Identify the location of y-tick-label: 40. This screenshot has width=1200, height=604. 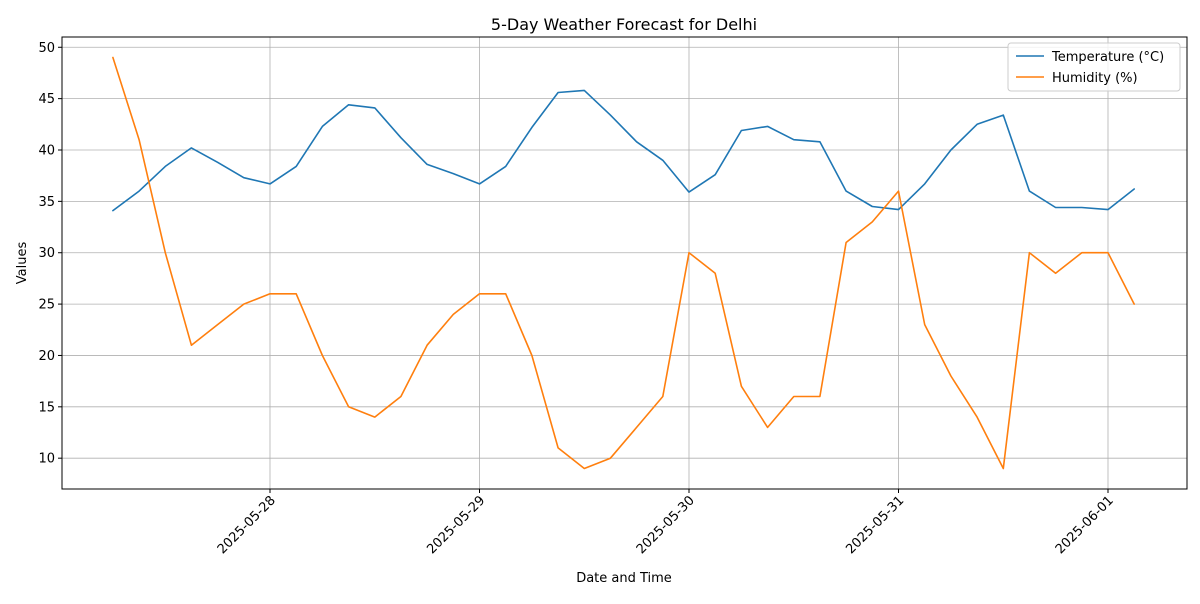
(46, 151).